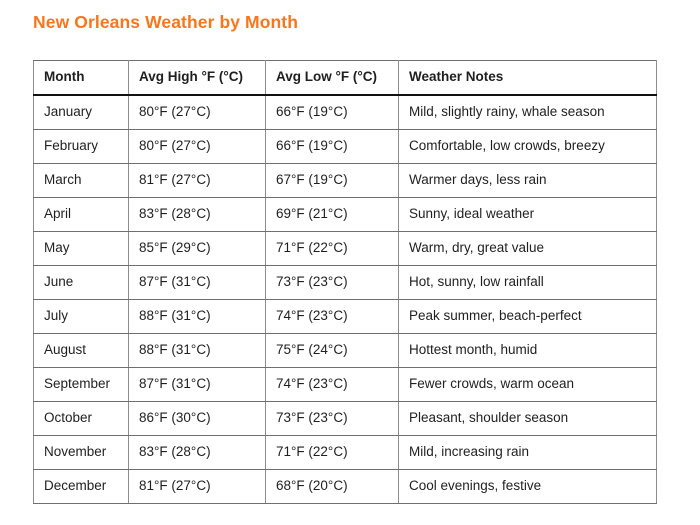  Describe the element at coordinates (527, 180) in the screenshot. I see `cell-notes: Warmer days, less rain` at that location.